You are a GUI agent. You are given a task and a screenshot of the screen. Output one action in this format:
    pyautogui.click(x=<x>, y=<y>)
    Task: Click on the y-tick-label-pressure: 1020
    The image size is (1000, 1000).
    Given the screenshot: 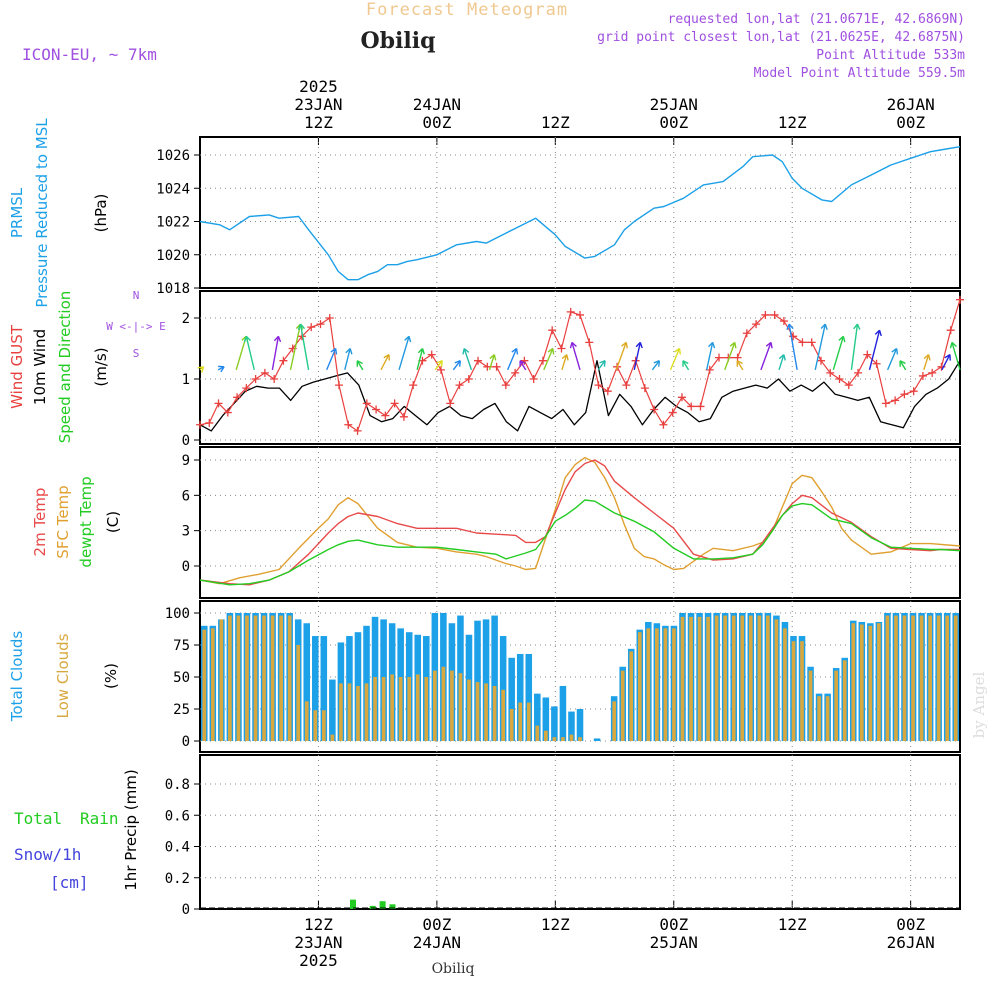 What is the action you would take?
    pyautogui.click(x=173, y=256)
    